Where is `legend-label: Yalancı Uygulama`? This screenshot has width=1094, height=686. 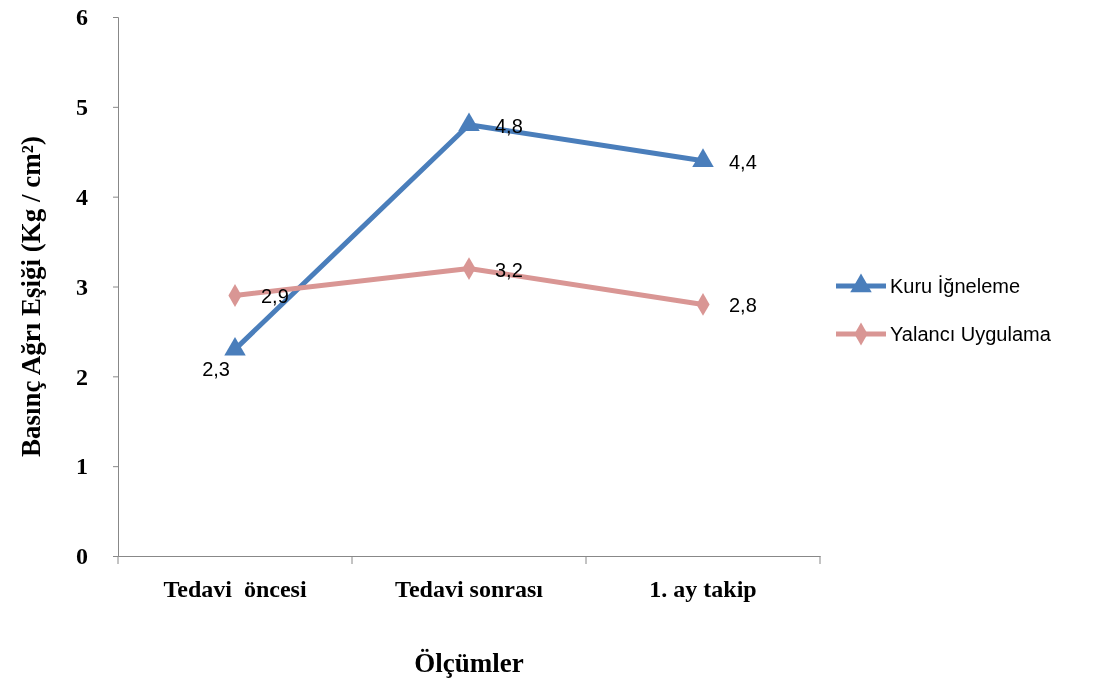 legend-label: Yalancı Uygulama is located at coordinates (971, 334).